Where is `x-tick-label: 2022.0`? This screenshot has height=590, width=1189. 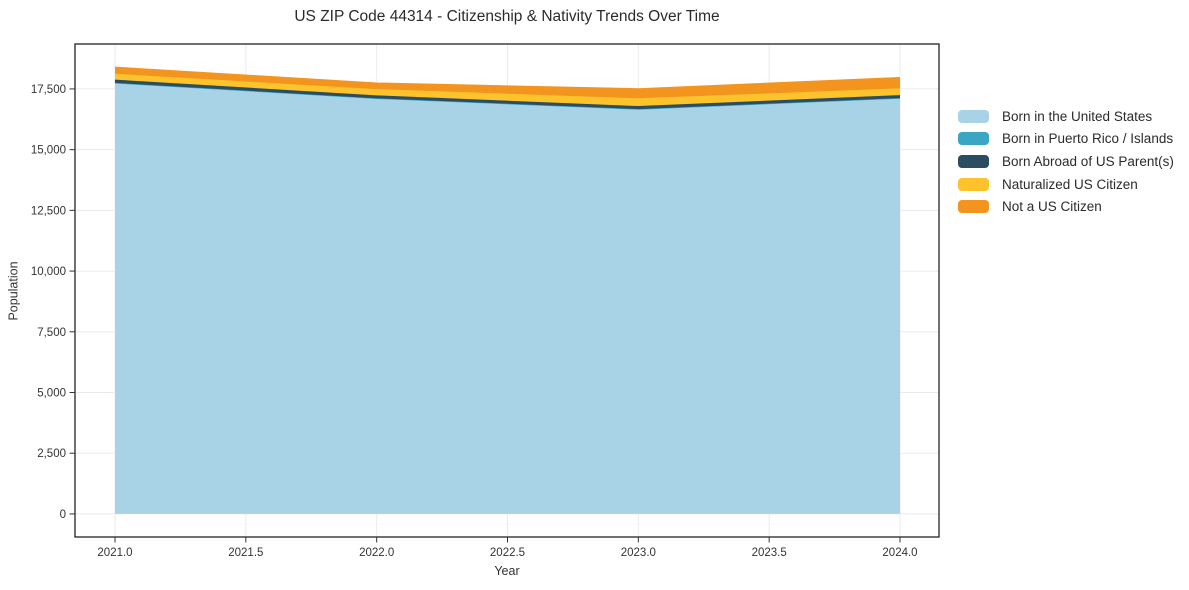
x-tick-label: 2022.0 is located at coordinates (376, 553).